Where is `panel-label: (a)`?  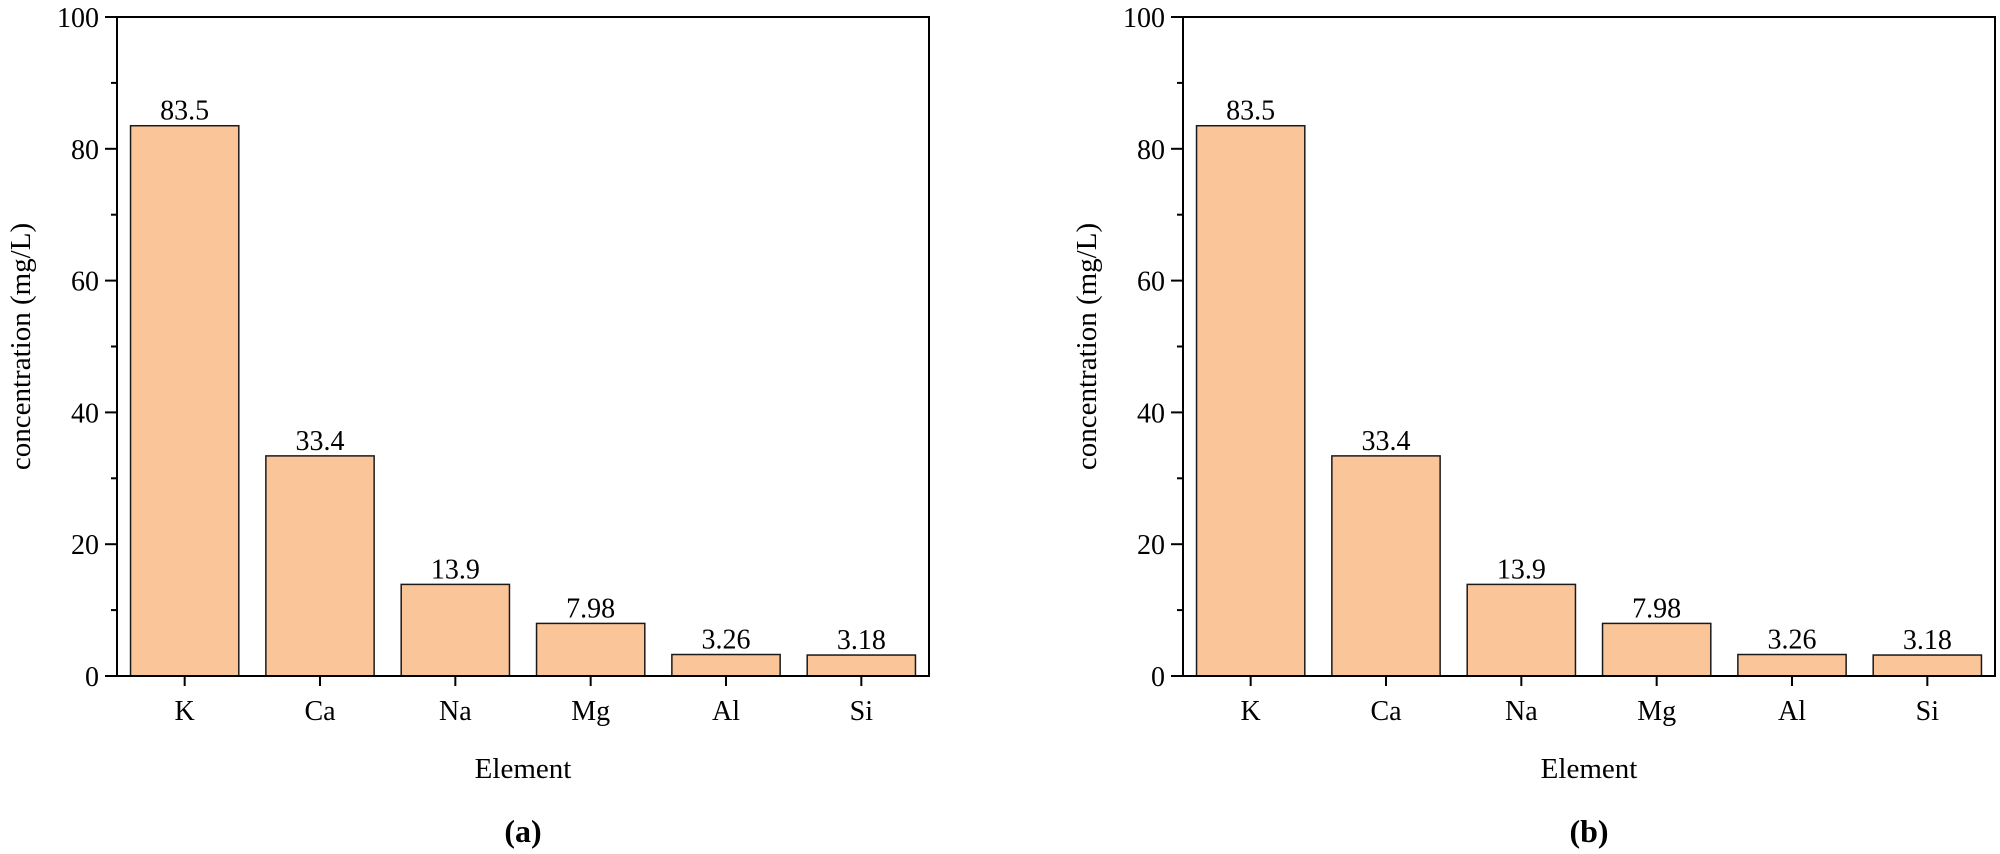
panel-label: (a) is located at coordinates (522, 831).